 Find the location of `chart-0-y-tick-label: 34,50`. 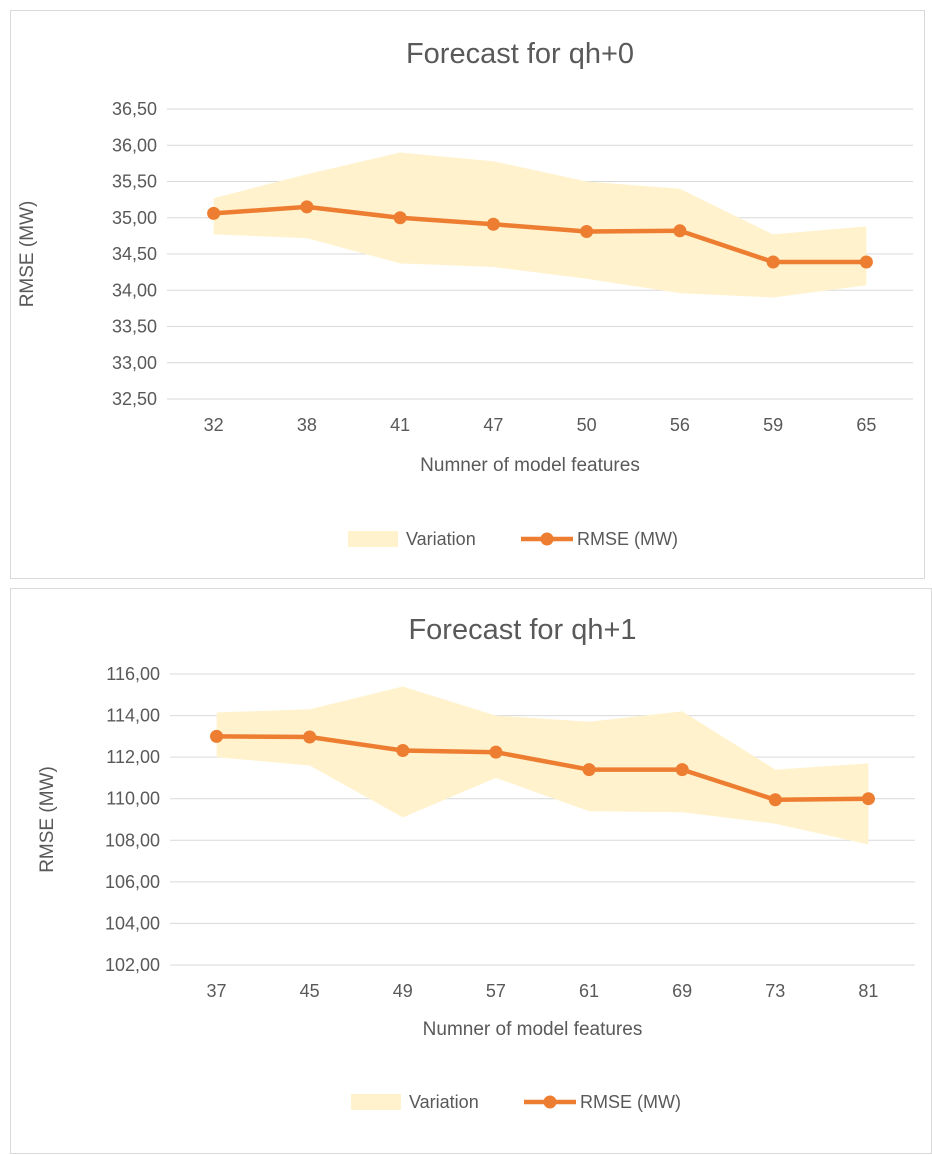

chart-0-y-tick-label: 34,50 is located at coordinates (134, 254).